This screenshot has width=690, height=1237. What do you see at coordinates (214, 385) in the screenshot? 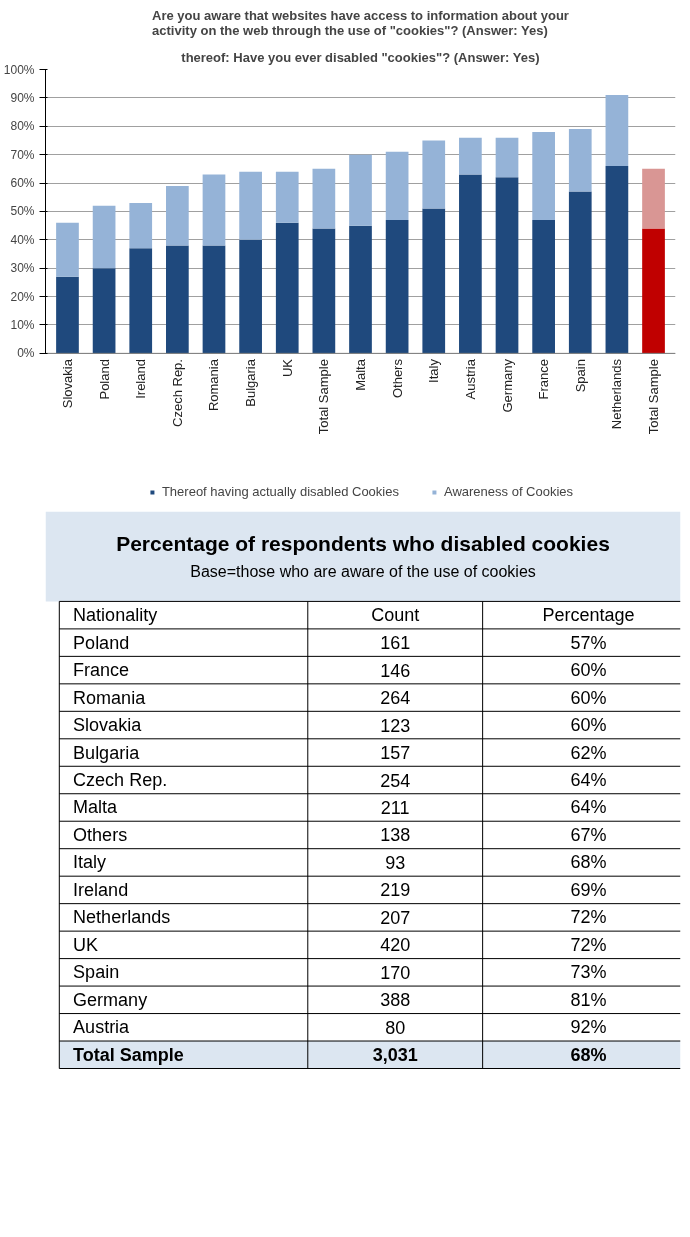
I see `x-tick-label: Romania` at bounding box center [214, 385].